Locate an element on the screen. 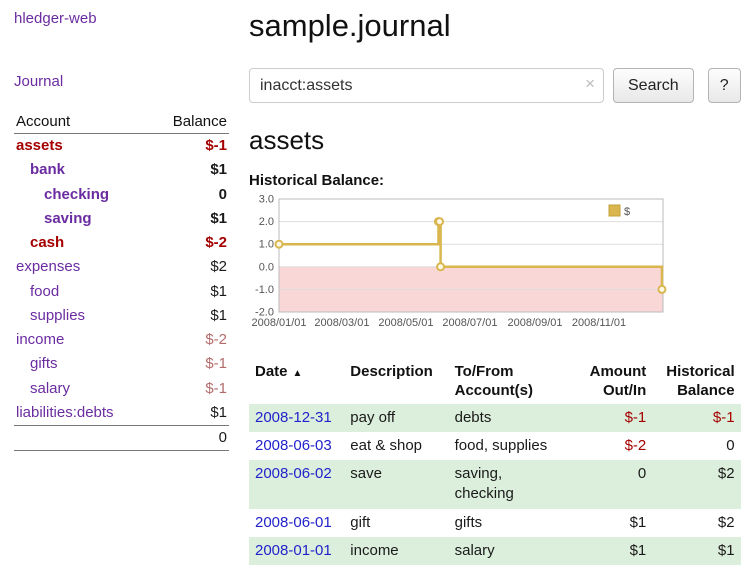 This screenshot has width=742, height=582. transaction-description: eat & shop is located at coordinates (386, 445).